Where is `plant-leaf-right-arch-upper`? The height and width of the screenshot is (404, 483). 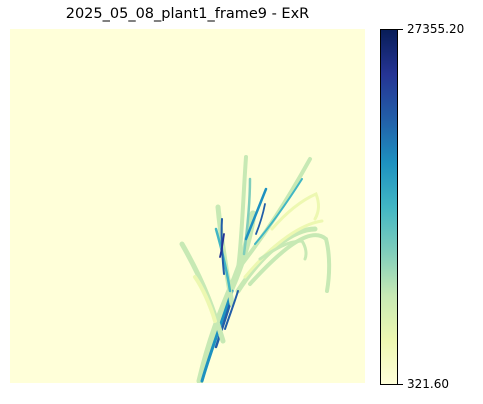
plant-leaf-right-arch-upper is located at coordinates (283, 249).